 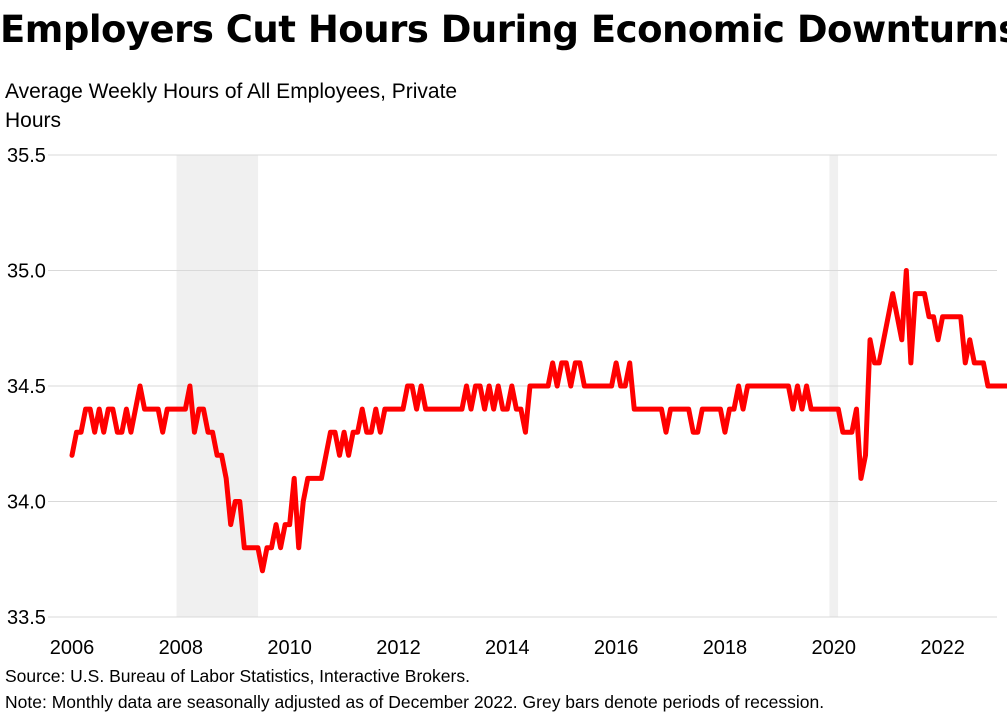 What do you see at coordinates (26, 272) in the screenshot?
I see `y-tick-label: 35.0` at bounding box center [26, 272].